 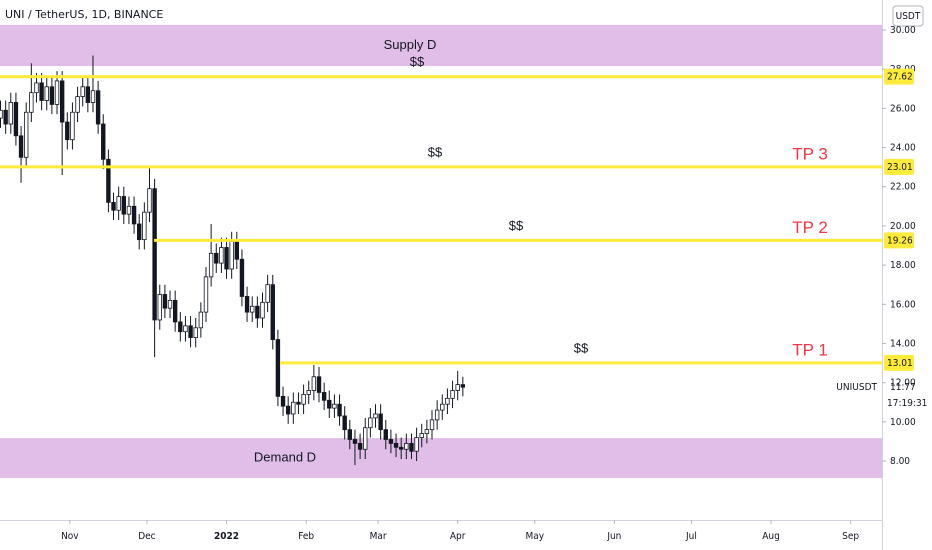 I want to click on y-tick-label: 12.00, so click(x=903, y=383).